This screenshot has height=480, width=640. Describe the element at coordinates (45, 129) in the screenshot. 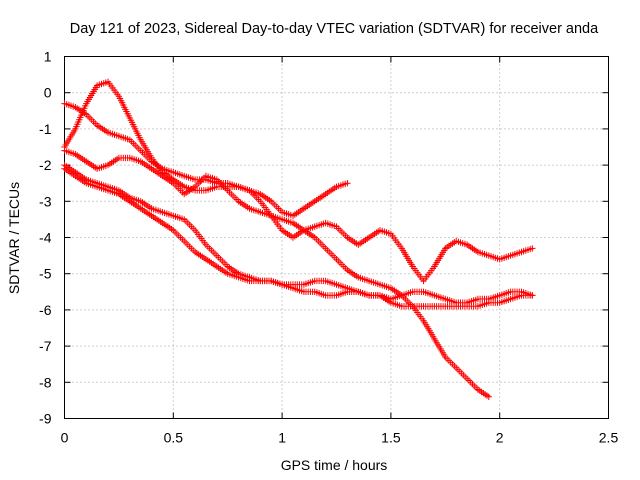

I see `y-tick-label: -1` at that location.